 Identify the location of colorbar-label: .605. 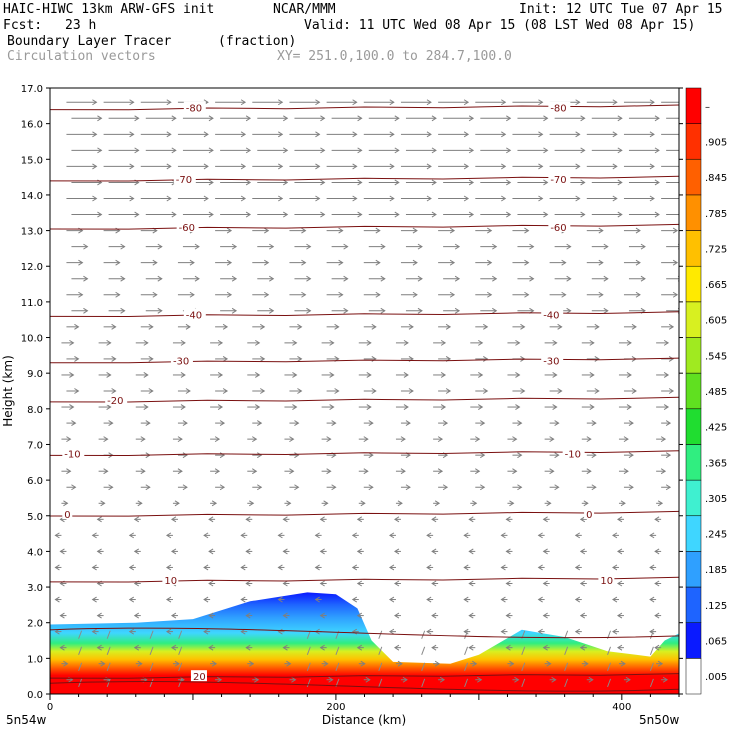
(716, 321).